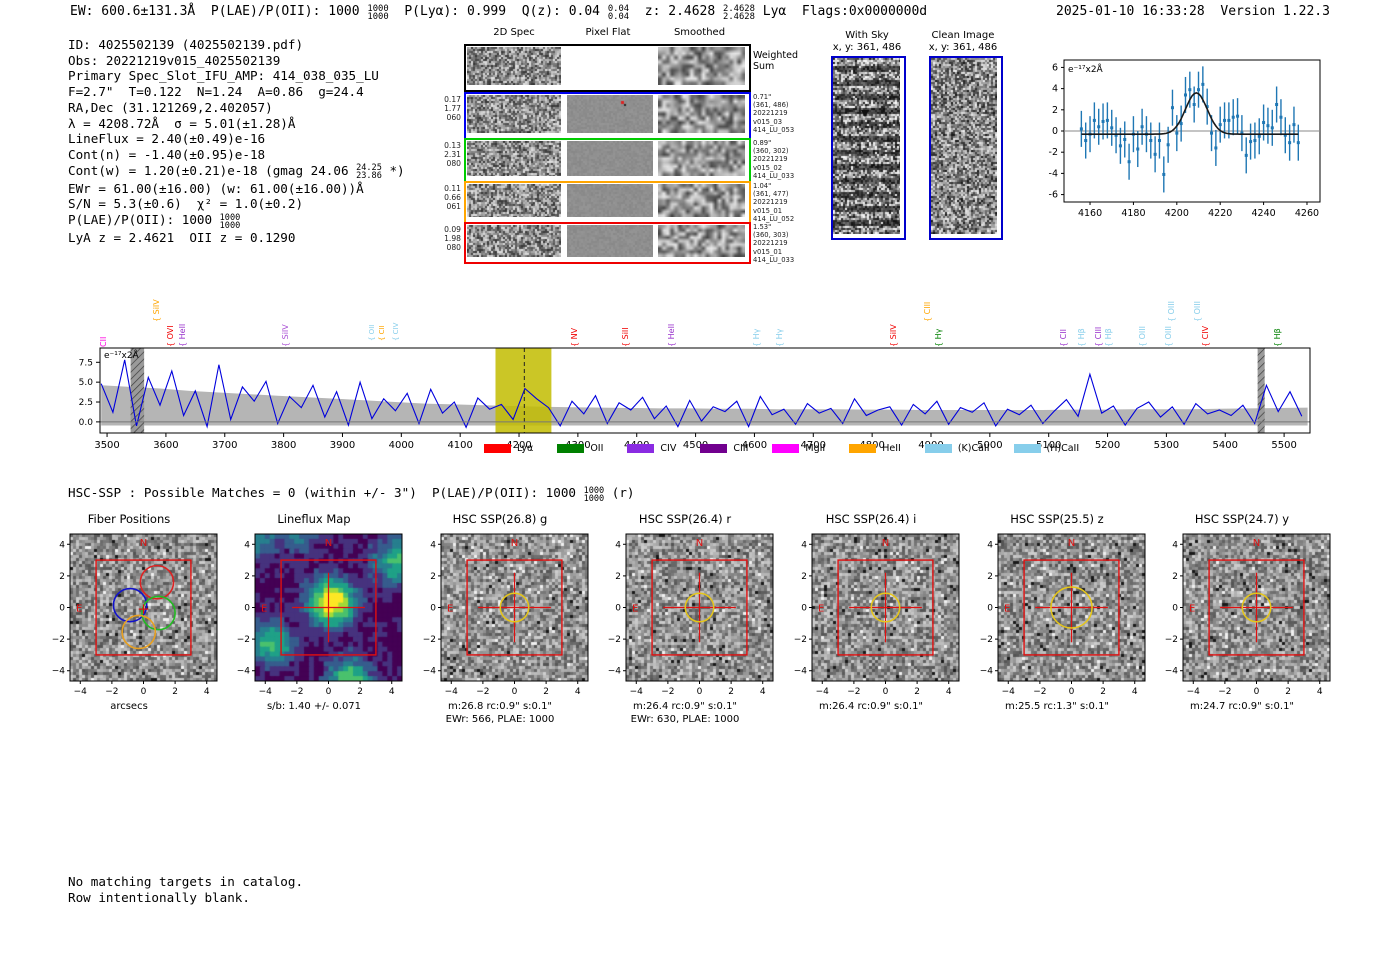 Image resolution: width=1400 pixels, height=953 pixels. What do you see at coordinates (762, 186) in the screenshot?
I see `fiber-id-line: 1.04"` at bounding box center [762, 186].